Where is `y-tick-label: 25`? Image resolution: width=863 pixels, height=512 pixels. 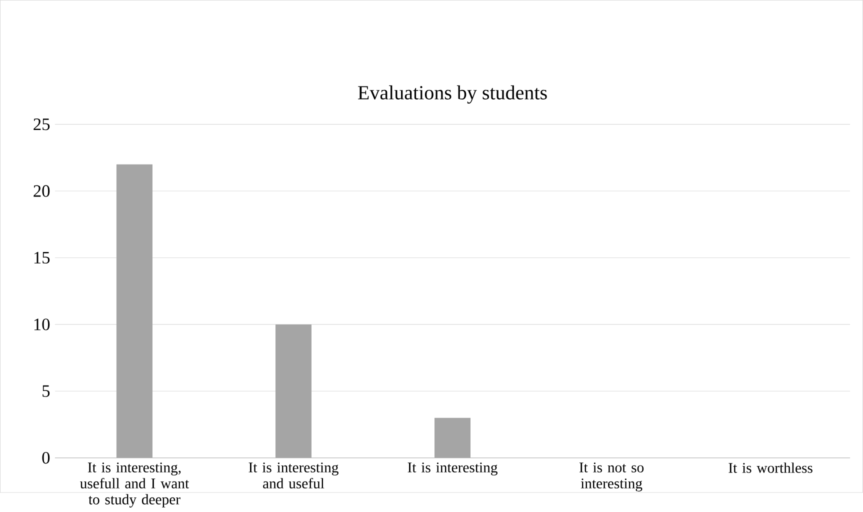
y-tick-label: 25 is located at coordinates (42, 124).